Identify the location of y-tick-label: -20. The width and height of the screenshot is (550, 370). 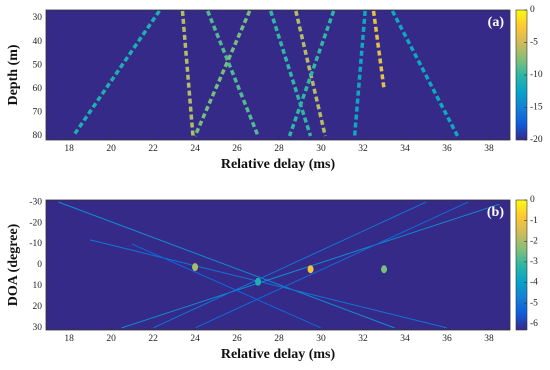
(35, 223).